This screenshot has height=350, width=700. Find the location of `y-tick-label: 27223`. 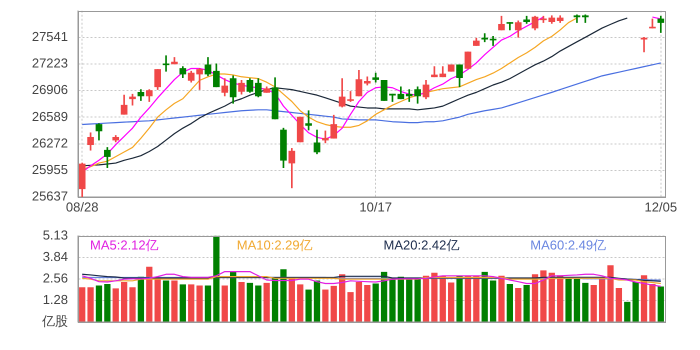

y-tick-label: 27223 is located at coordinates (50, 63).